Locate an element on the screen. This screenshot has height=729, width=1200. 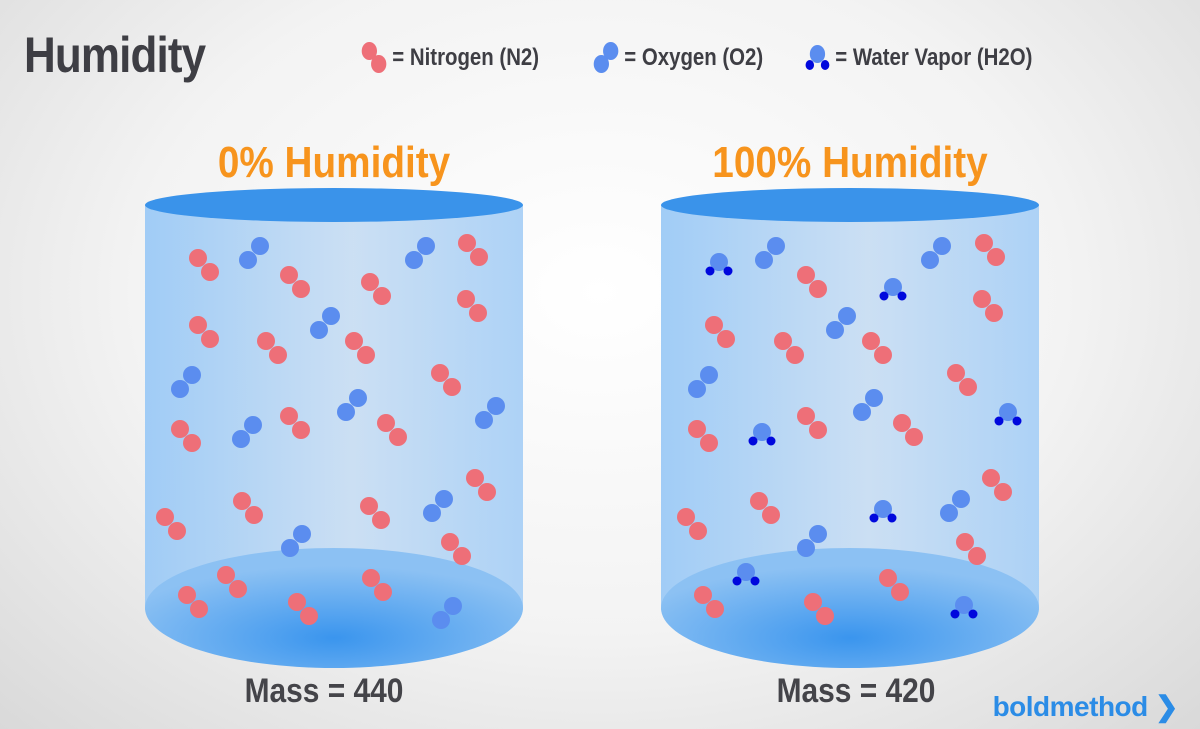
mass-label-dry: Mass = 440 is located at coordinates (324, 691).